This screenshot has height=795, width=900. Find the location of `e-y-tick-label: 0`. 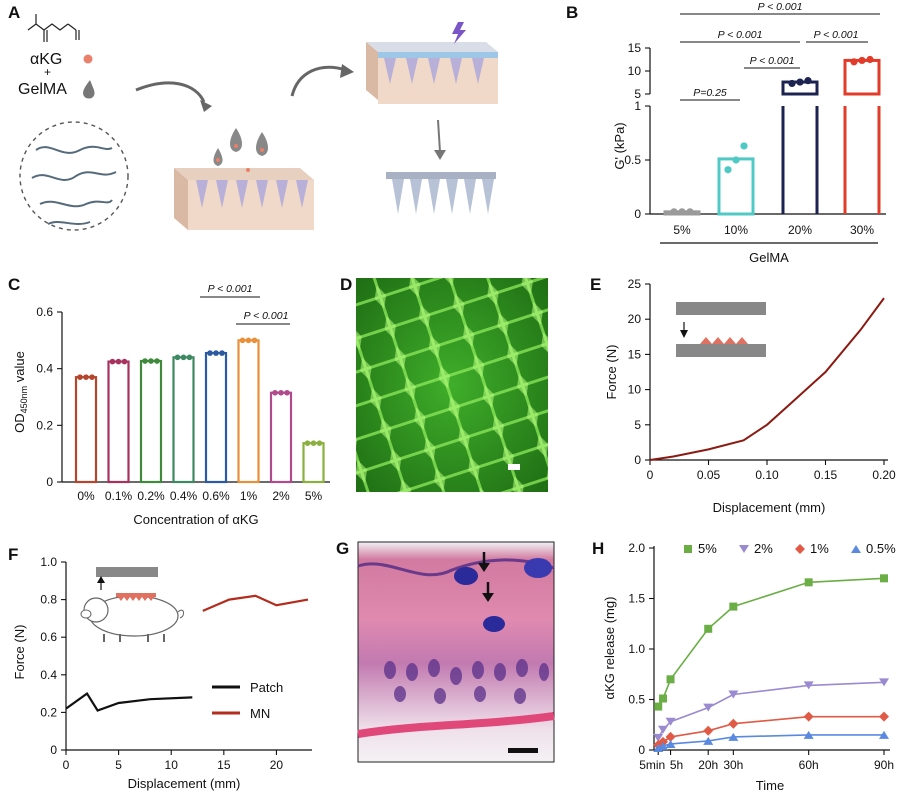

e-y-tick-label: 0 is located at coordinates (637, 460).